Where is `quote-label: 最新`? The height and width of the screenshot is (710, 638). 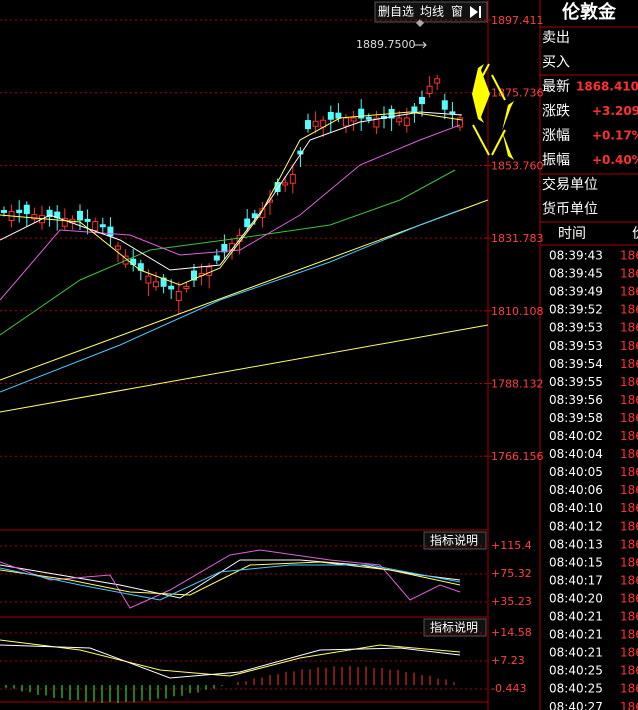
quote-label: 最新 is located at coordinates (556, 87).